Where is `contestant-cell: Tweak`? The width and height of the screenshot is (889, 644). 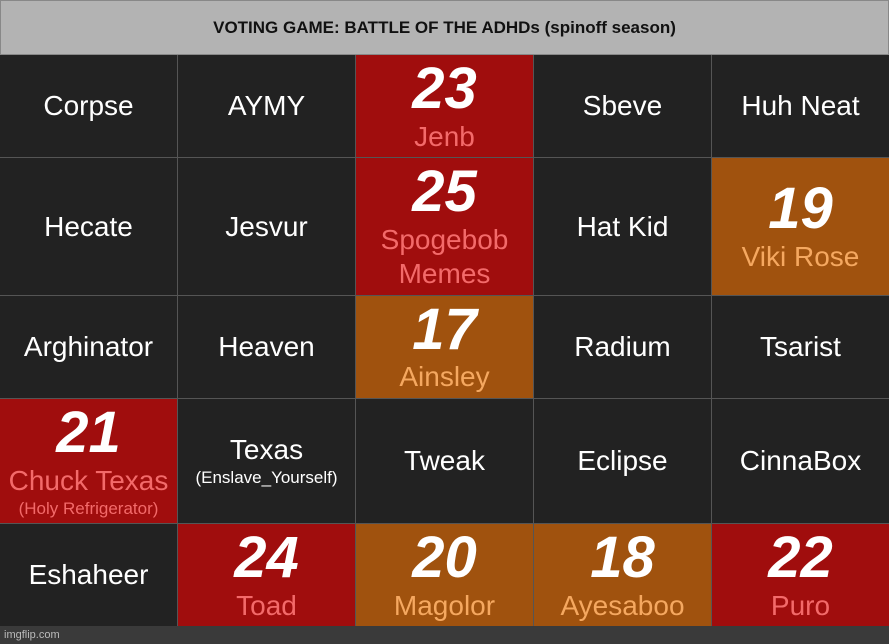
contestant-cell: Tweak is located at coordinates (444, 461).